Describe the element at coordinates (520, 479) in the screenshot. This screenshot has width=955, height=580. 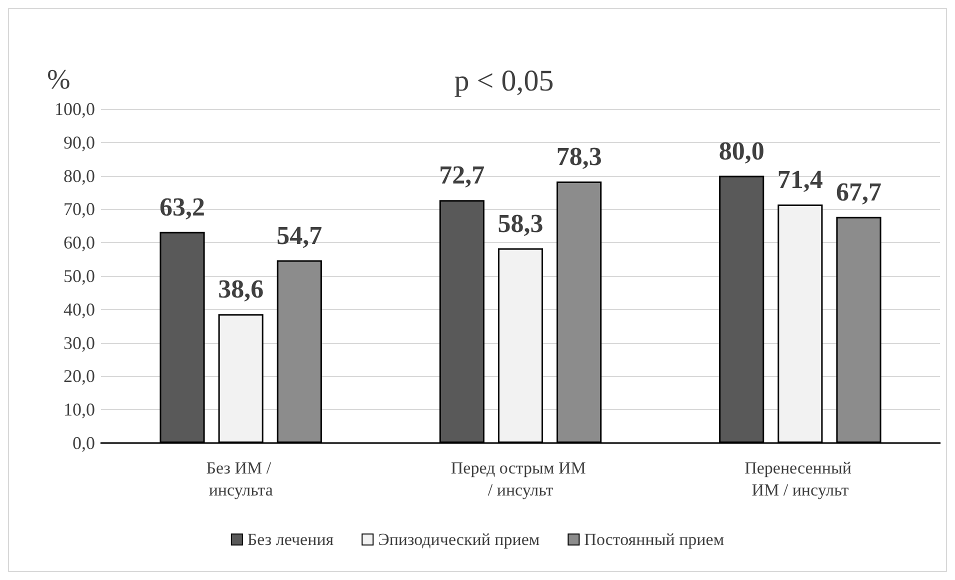
I see `x-tick-label: Перед острым ИМ / инсульт` at that location.